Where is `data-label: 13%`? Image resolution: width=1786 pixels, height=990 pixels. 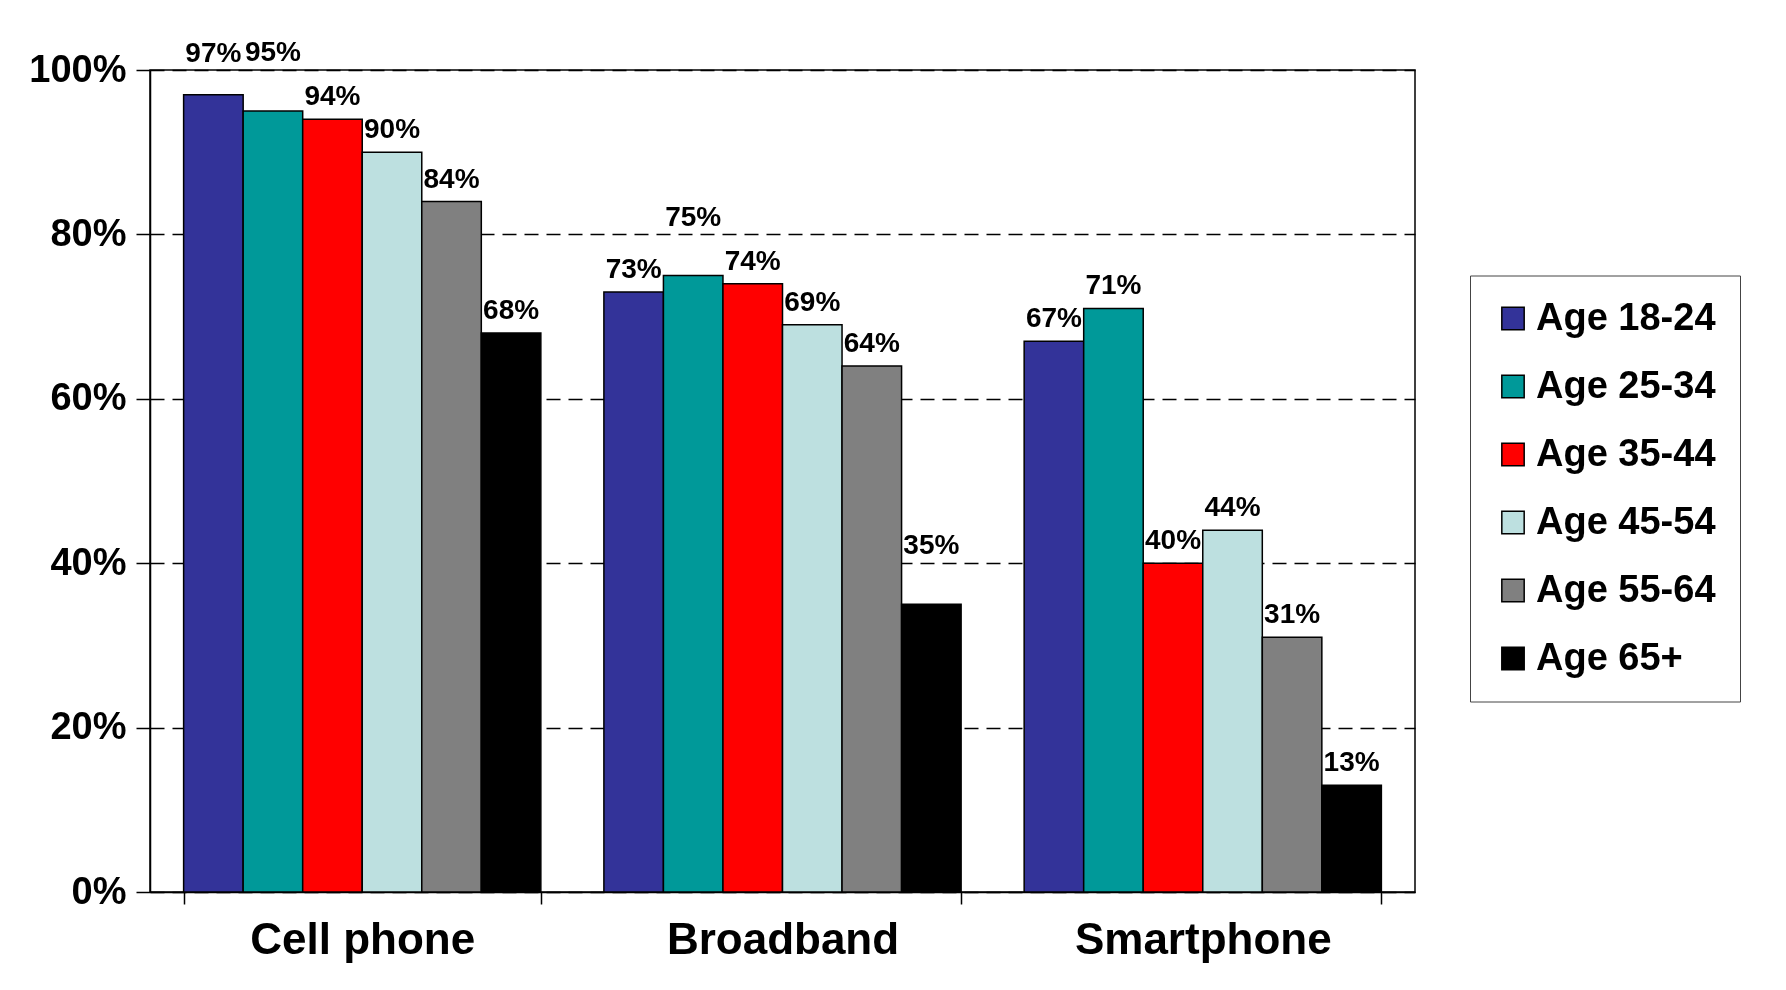 data-label: 13% is located at coordinates (1351, 762).